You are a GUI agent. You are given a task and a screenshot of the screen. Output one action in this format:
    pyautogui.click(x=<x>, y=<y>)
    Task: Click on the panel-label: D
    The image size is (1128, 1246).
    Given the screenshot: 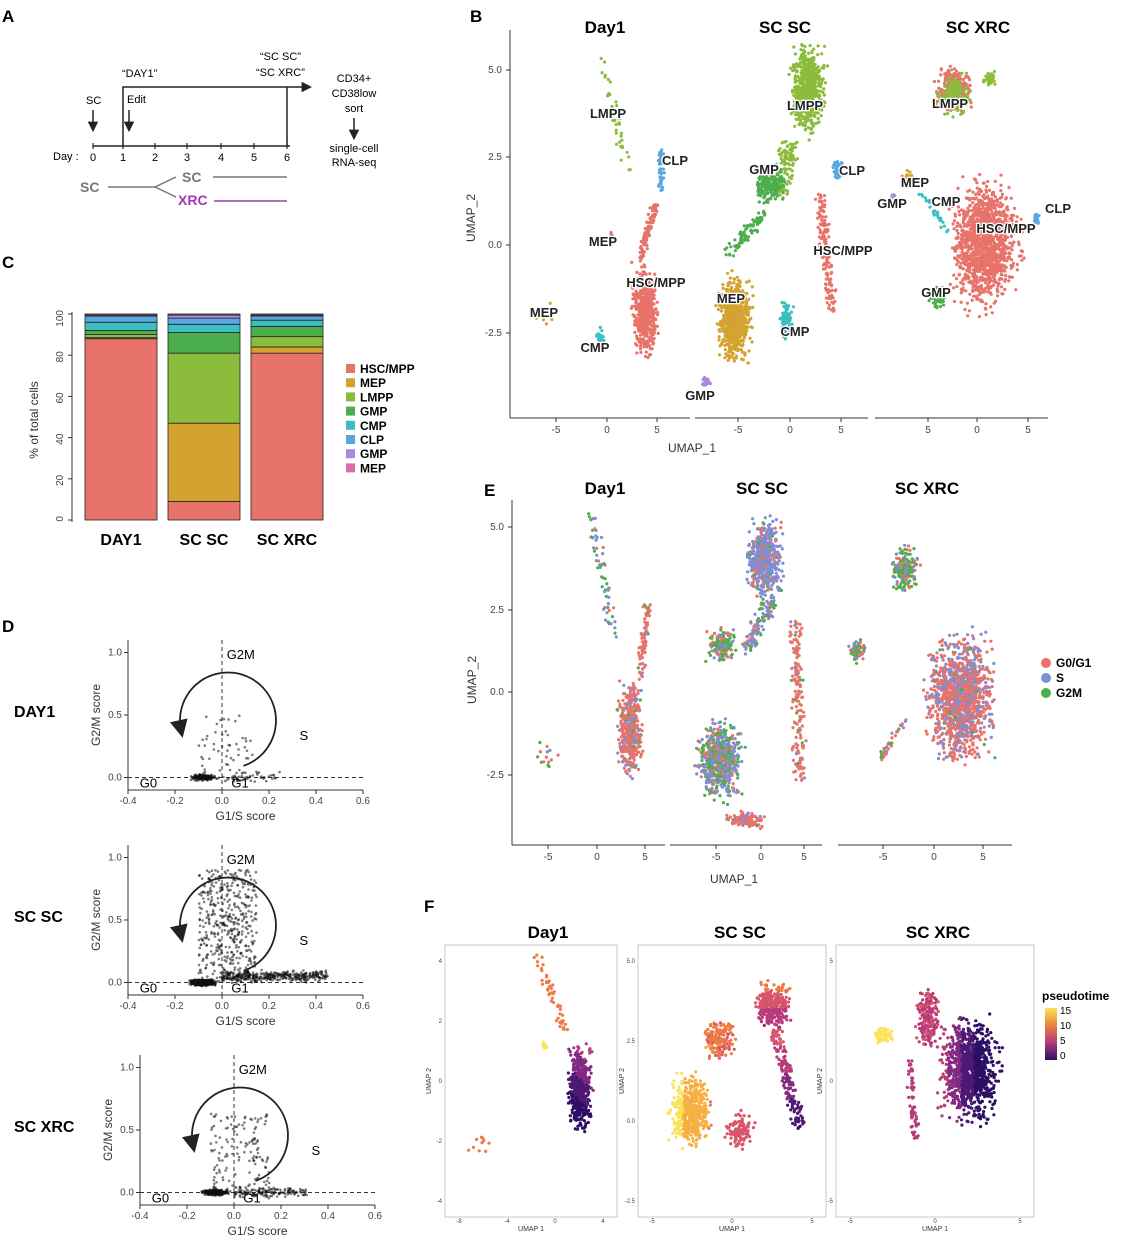 What is the action you would take?
    pyautogui.click(x=8, y=626)
    